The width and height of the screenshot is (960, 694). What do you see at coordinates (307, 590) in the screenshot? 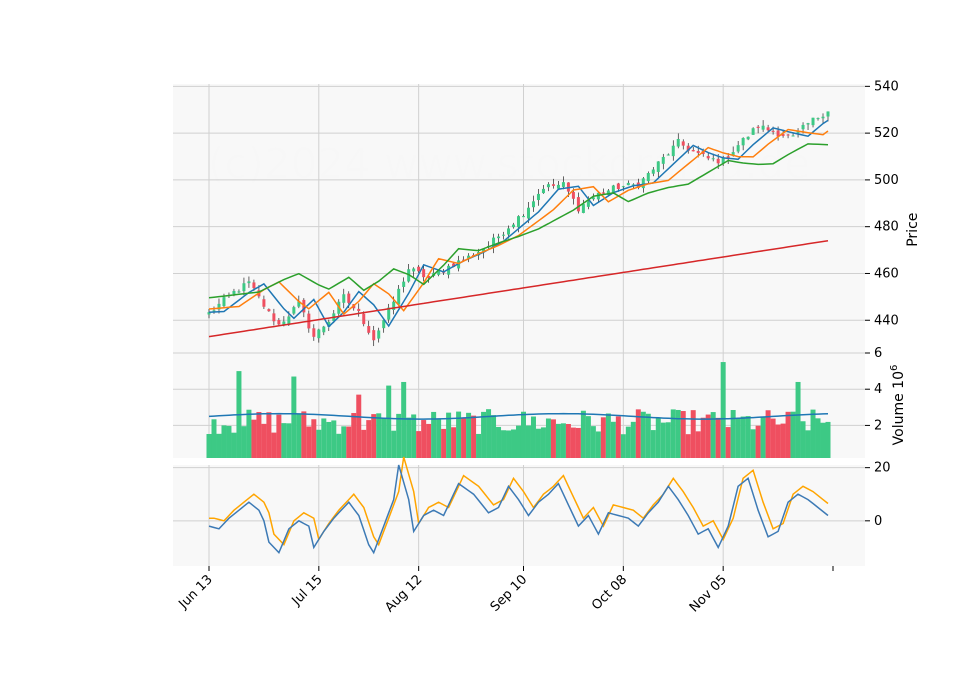
I see `date-tick-label: Jul 15` at bounding box center [307, 590].